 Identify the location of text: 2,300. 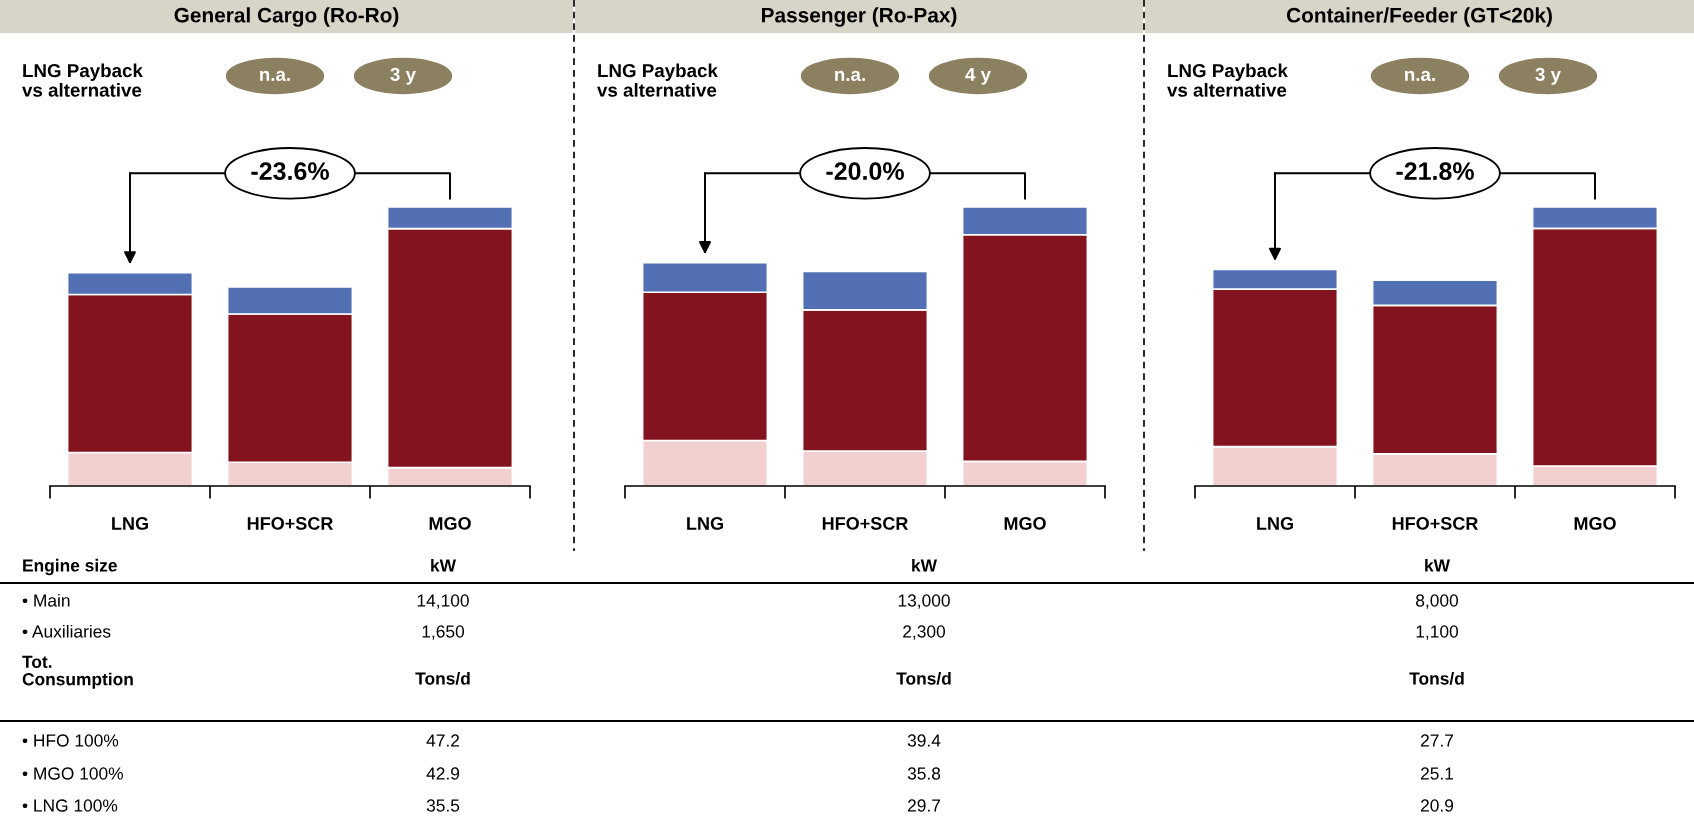
(924, 632).